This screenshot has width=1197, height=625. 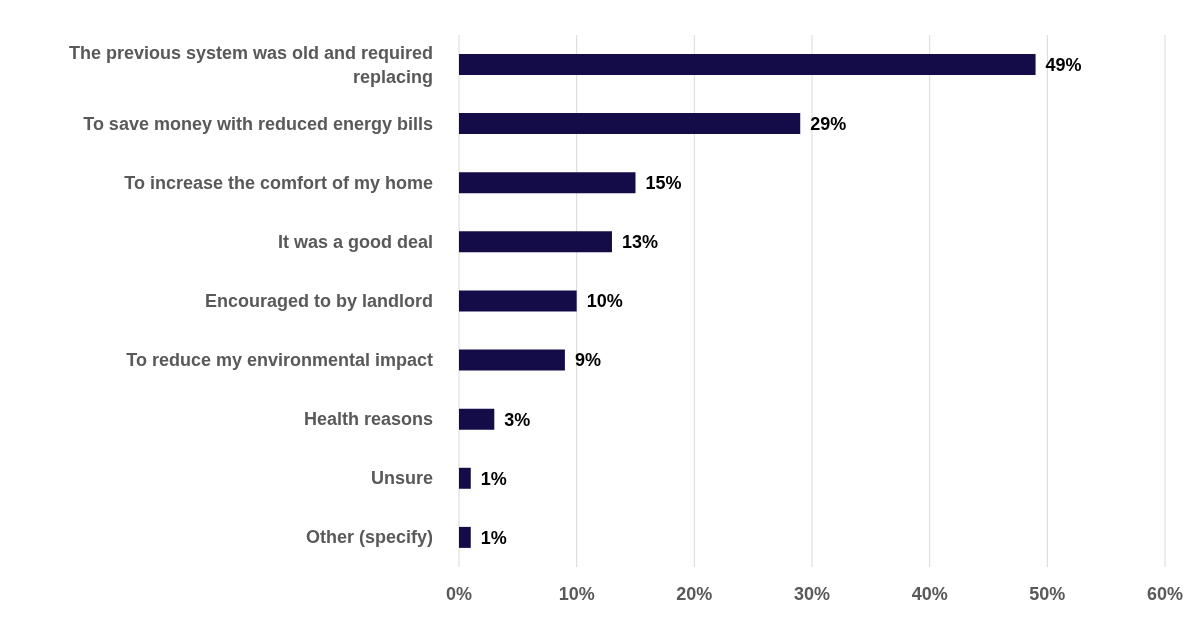 I want to click on x-tick-label: 50%, so click(x=1047, y=593).